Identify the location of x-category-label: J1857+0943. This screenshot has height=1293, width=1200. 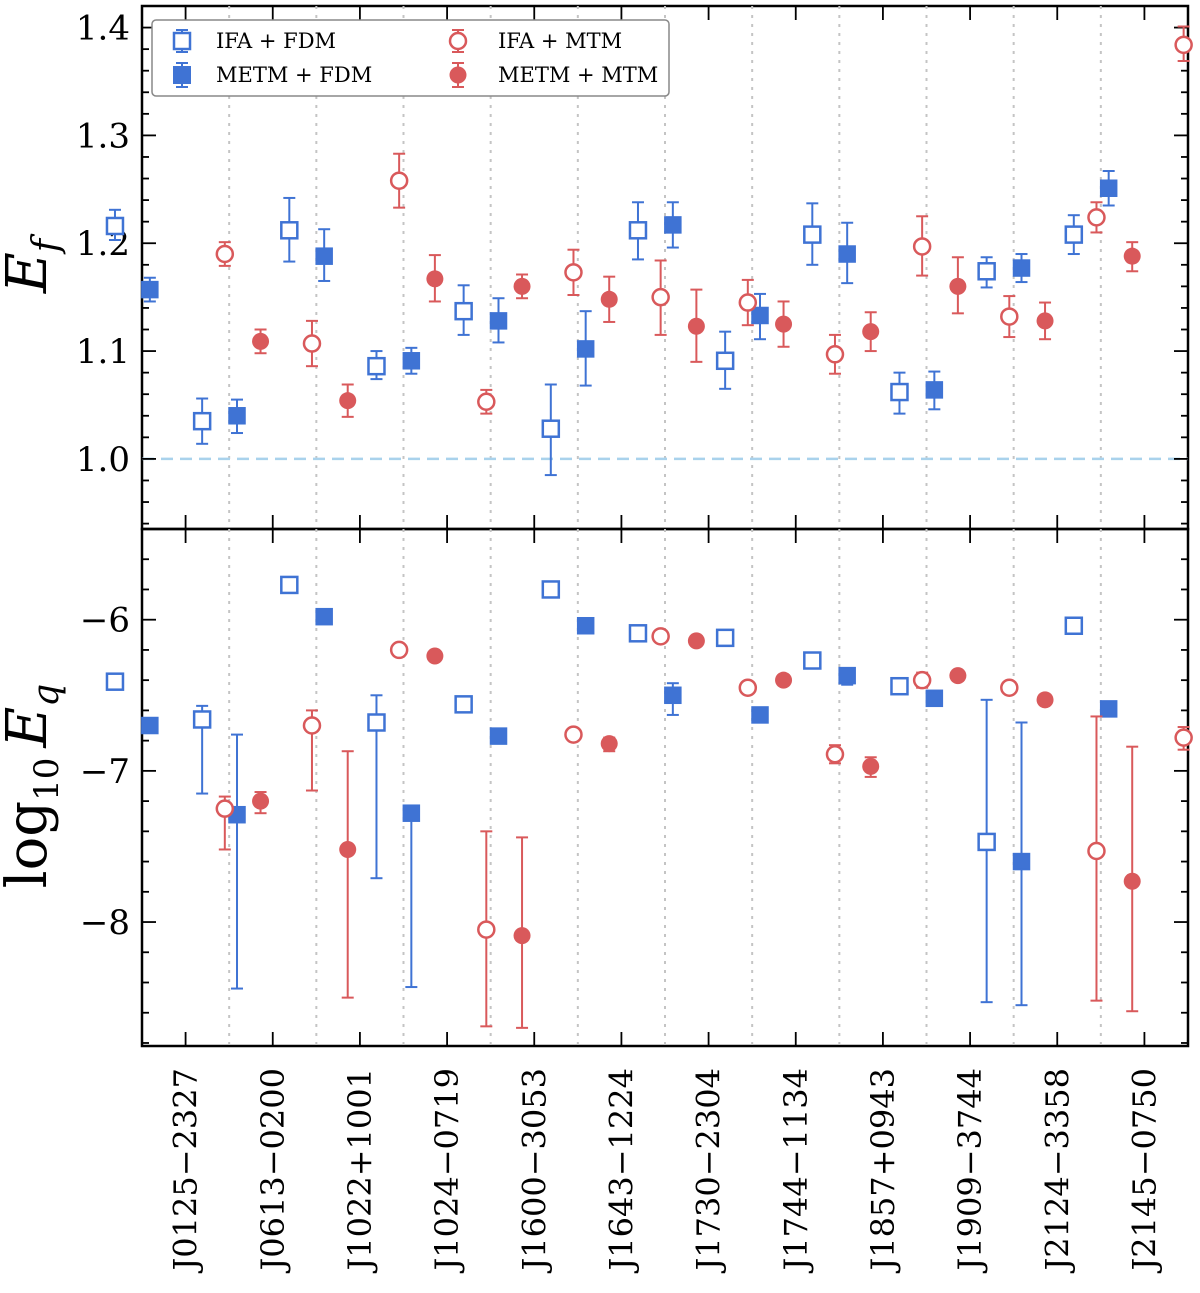
(883, 1171).